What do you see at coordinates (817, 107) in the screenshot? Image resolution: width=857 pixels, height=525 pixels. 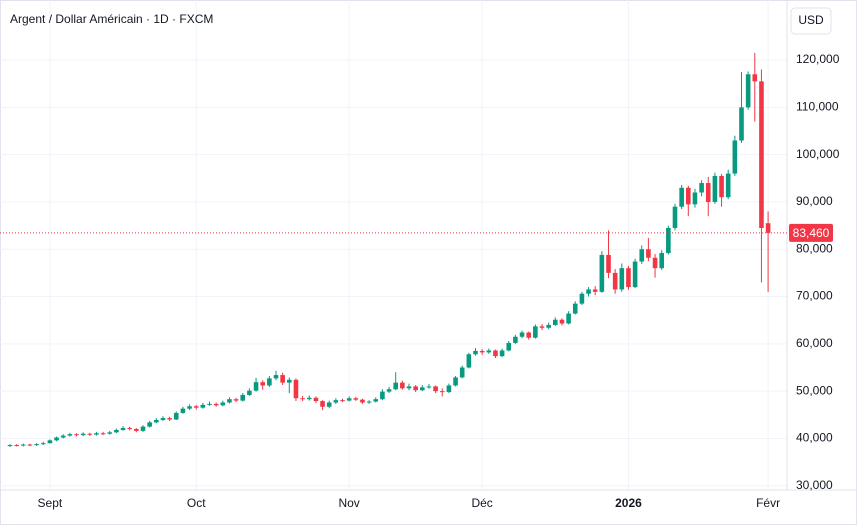 I see `y-tick-label: 110,000` at bounding box center [817, 107].